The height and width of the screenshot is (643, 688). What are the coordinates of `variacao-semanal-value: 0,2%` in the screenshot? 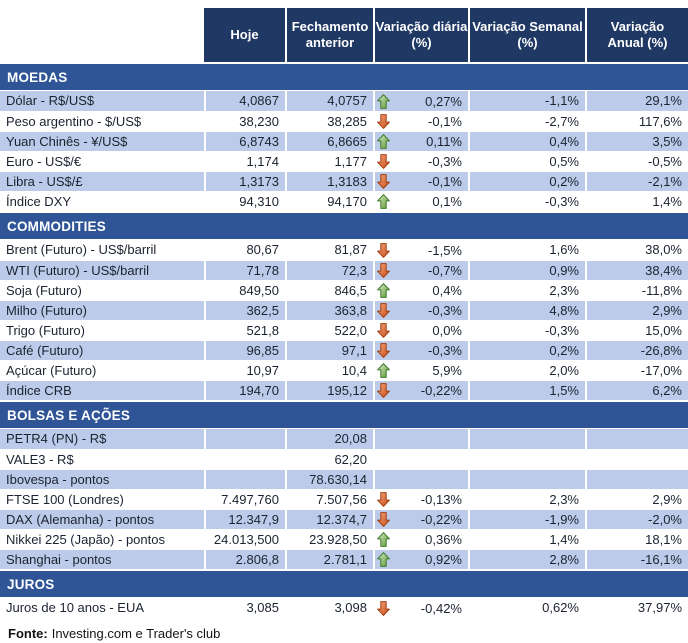 It's located at (526, 350).